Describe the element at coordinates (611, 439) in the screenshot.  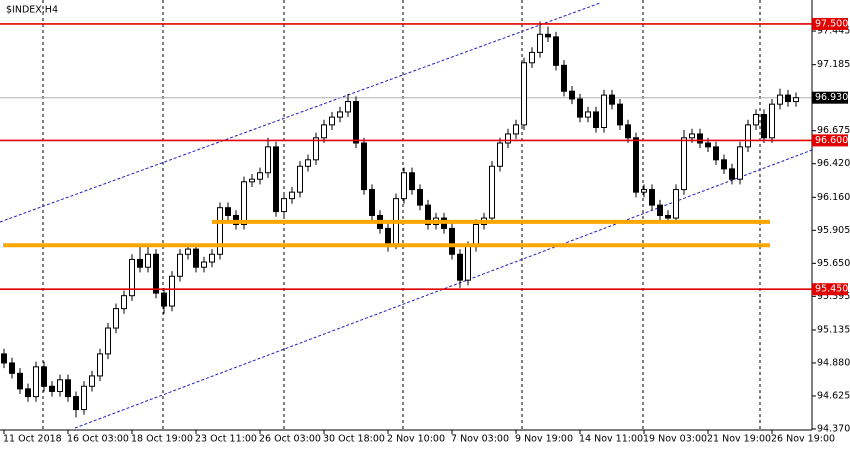
I see `x-tick-label: 14 Nov 11:00` at that location.